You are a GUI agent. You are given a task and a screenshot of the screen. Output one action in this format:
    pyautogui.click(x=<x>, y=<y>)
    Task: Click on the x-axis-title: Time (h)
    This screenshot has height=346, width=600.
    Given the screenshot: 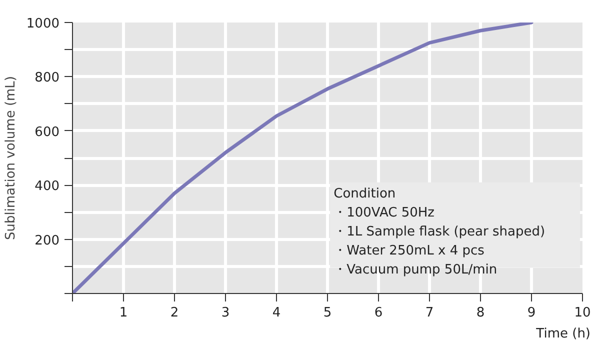 What is the action you would take?
    pyautogui.click(x=563, y=334)
    